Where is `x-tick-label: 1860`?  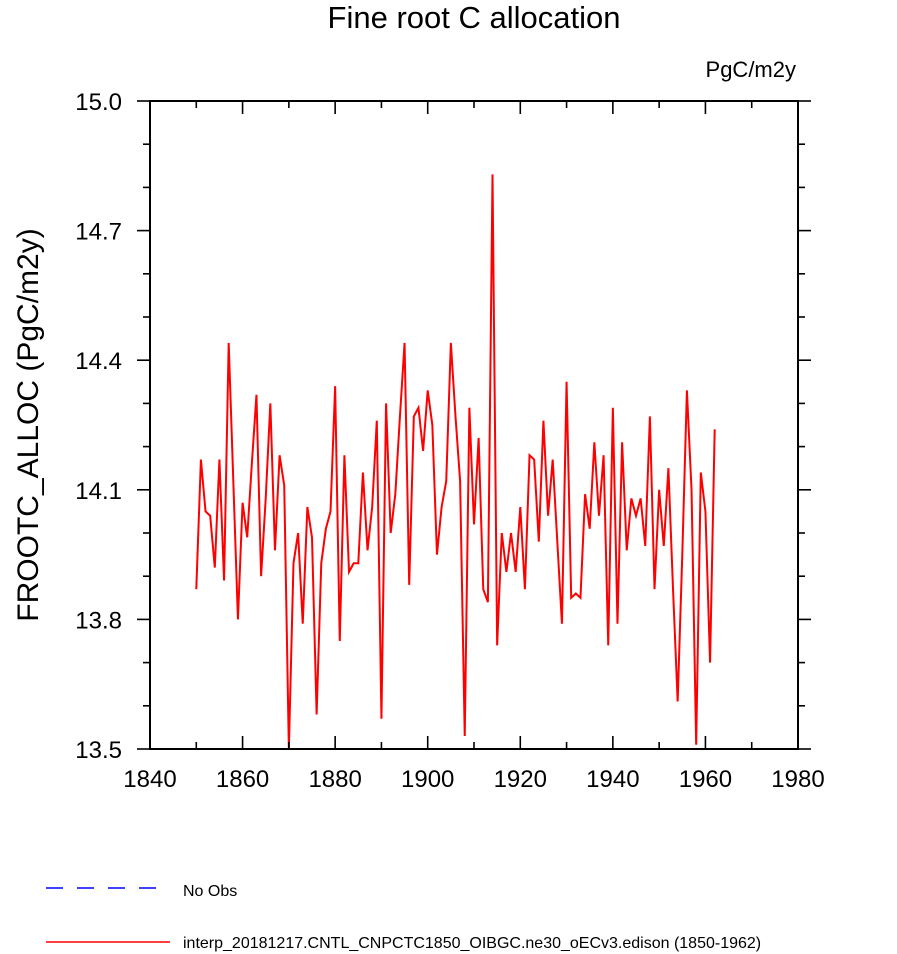
x-tick-label: 1860 is located at coordinates (242, 779).